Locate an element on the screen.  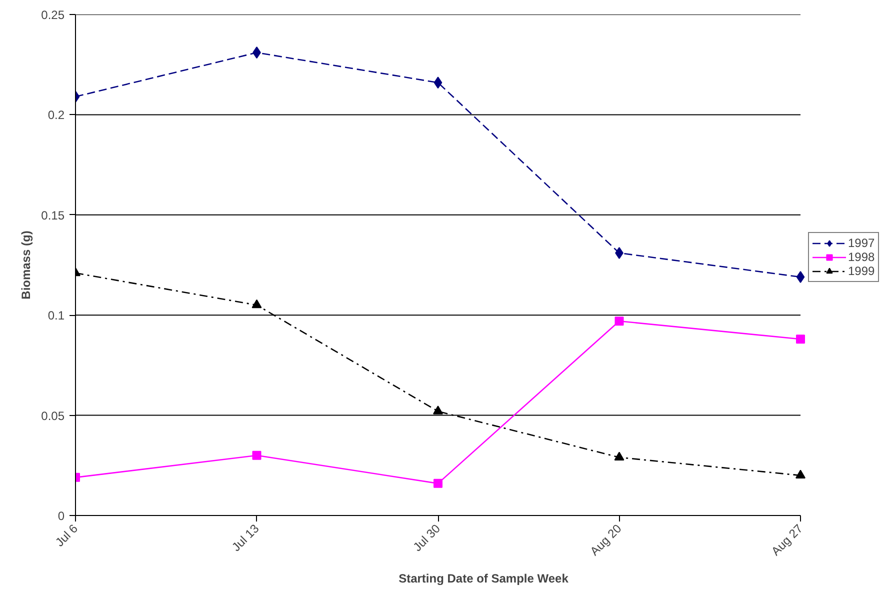
x-tick-label: Jul 13 is located at coordinates (245, 537).